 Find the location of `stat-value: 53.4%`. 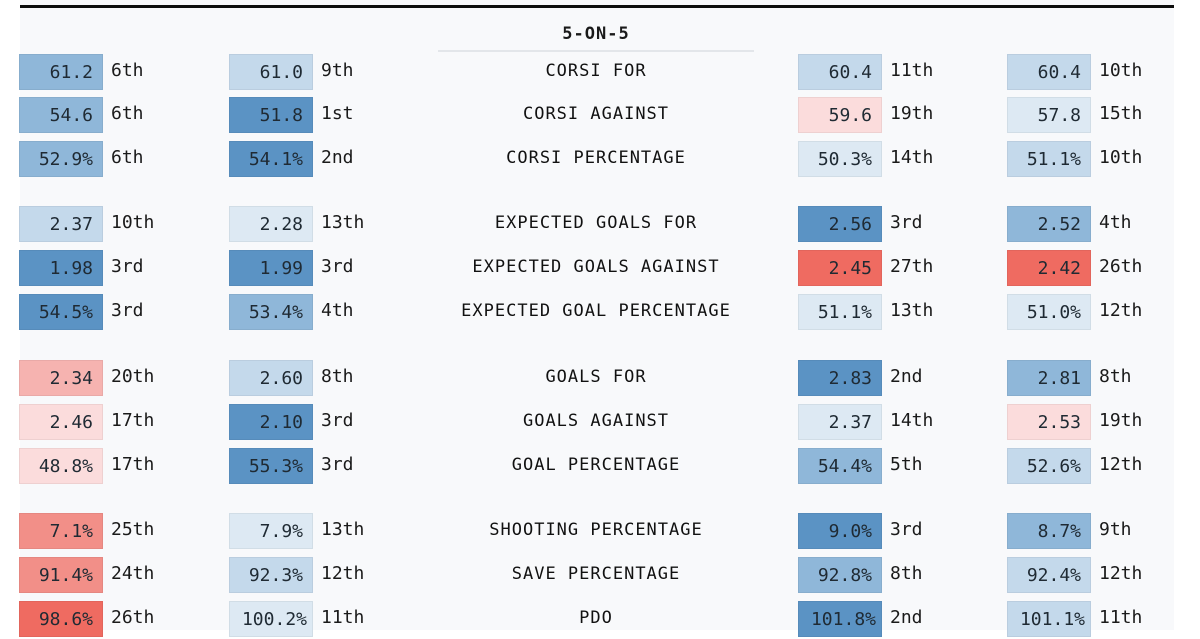

stat-value: 53.4% is located at coordinates (271, 312).